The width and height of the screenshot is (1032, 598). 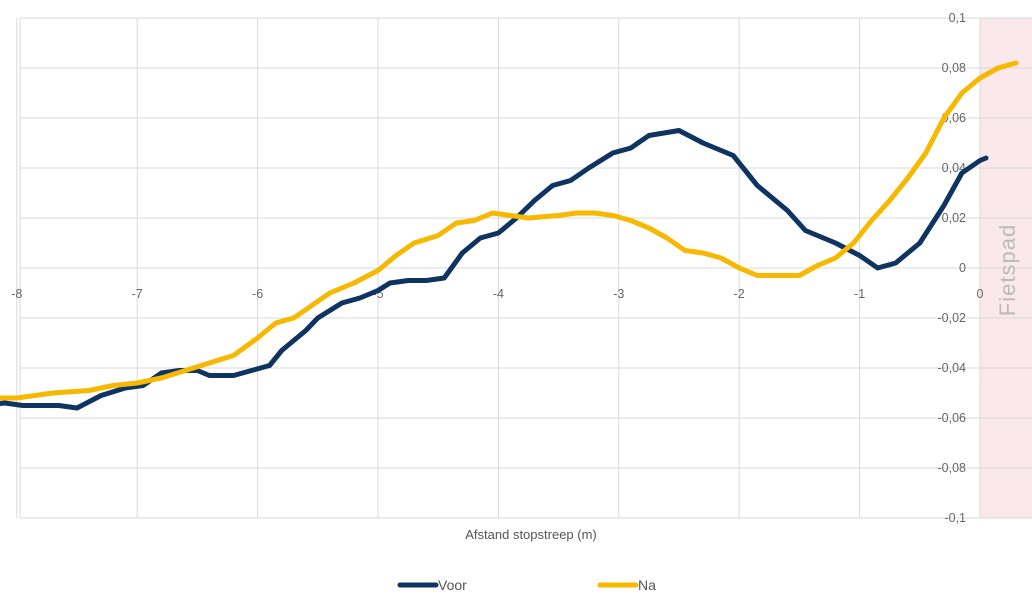 What do you see at coordinates (528, 585) in the screenshot?
I see `legend: Voor Na` at bounding box center [528, 585].